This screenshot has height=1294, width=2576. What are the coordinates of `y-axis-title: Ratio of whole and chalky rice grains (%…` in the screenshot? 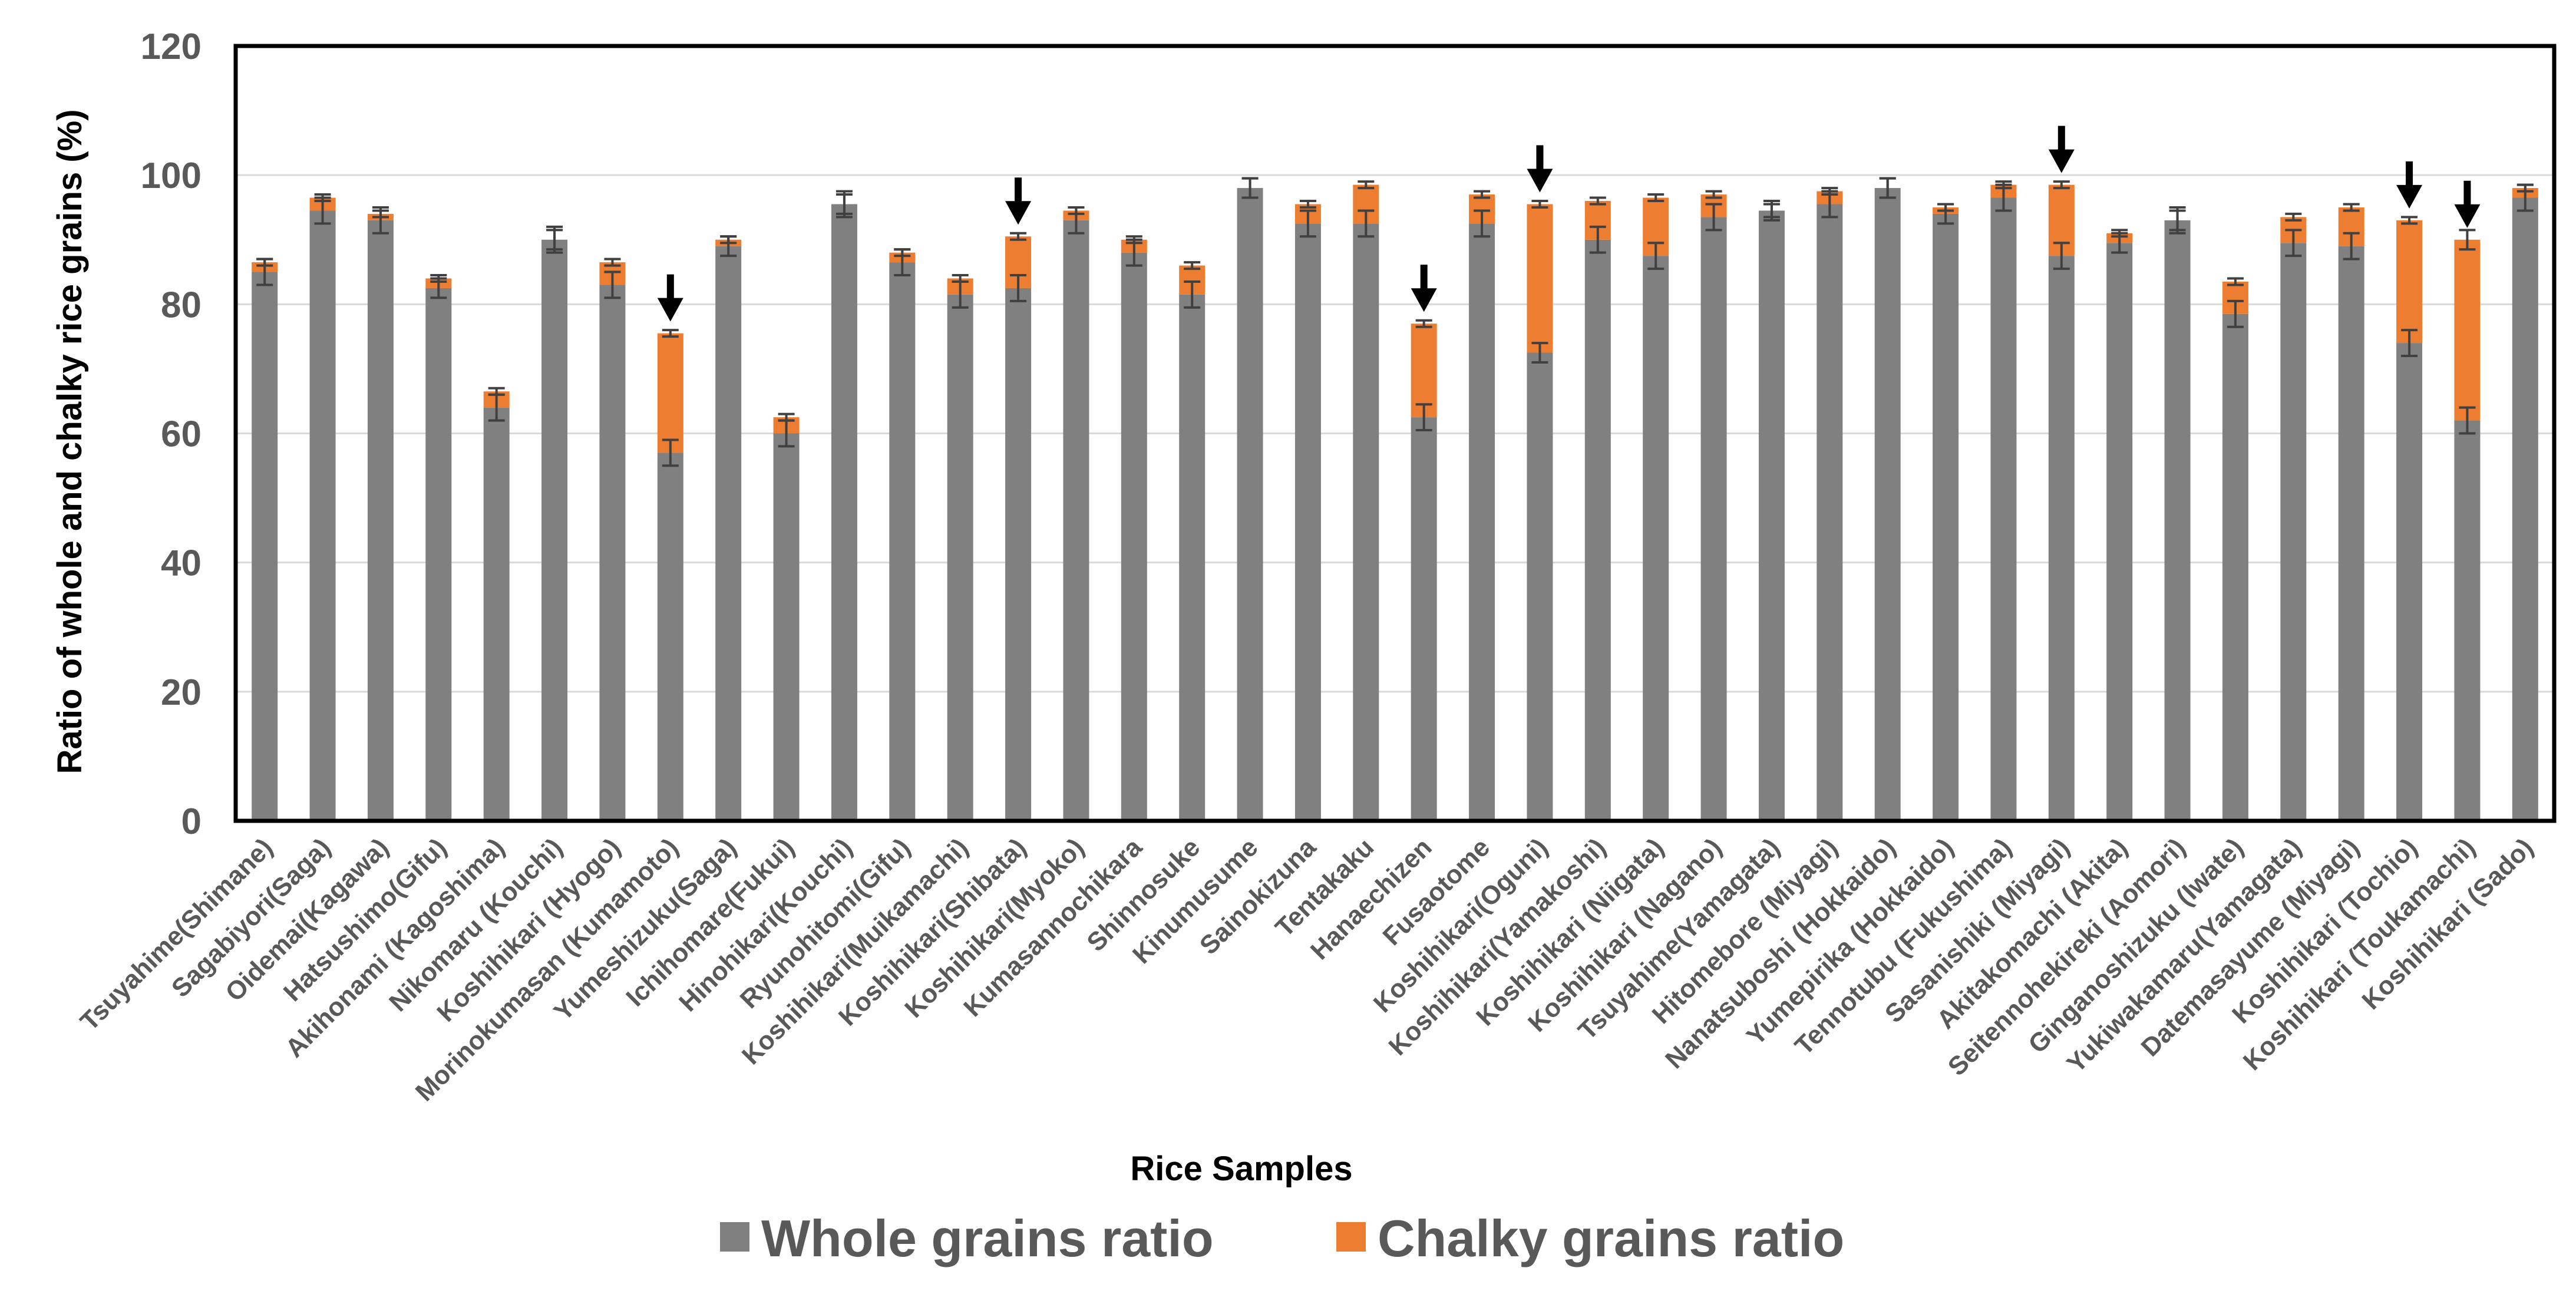 It's located at (70, 442).